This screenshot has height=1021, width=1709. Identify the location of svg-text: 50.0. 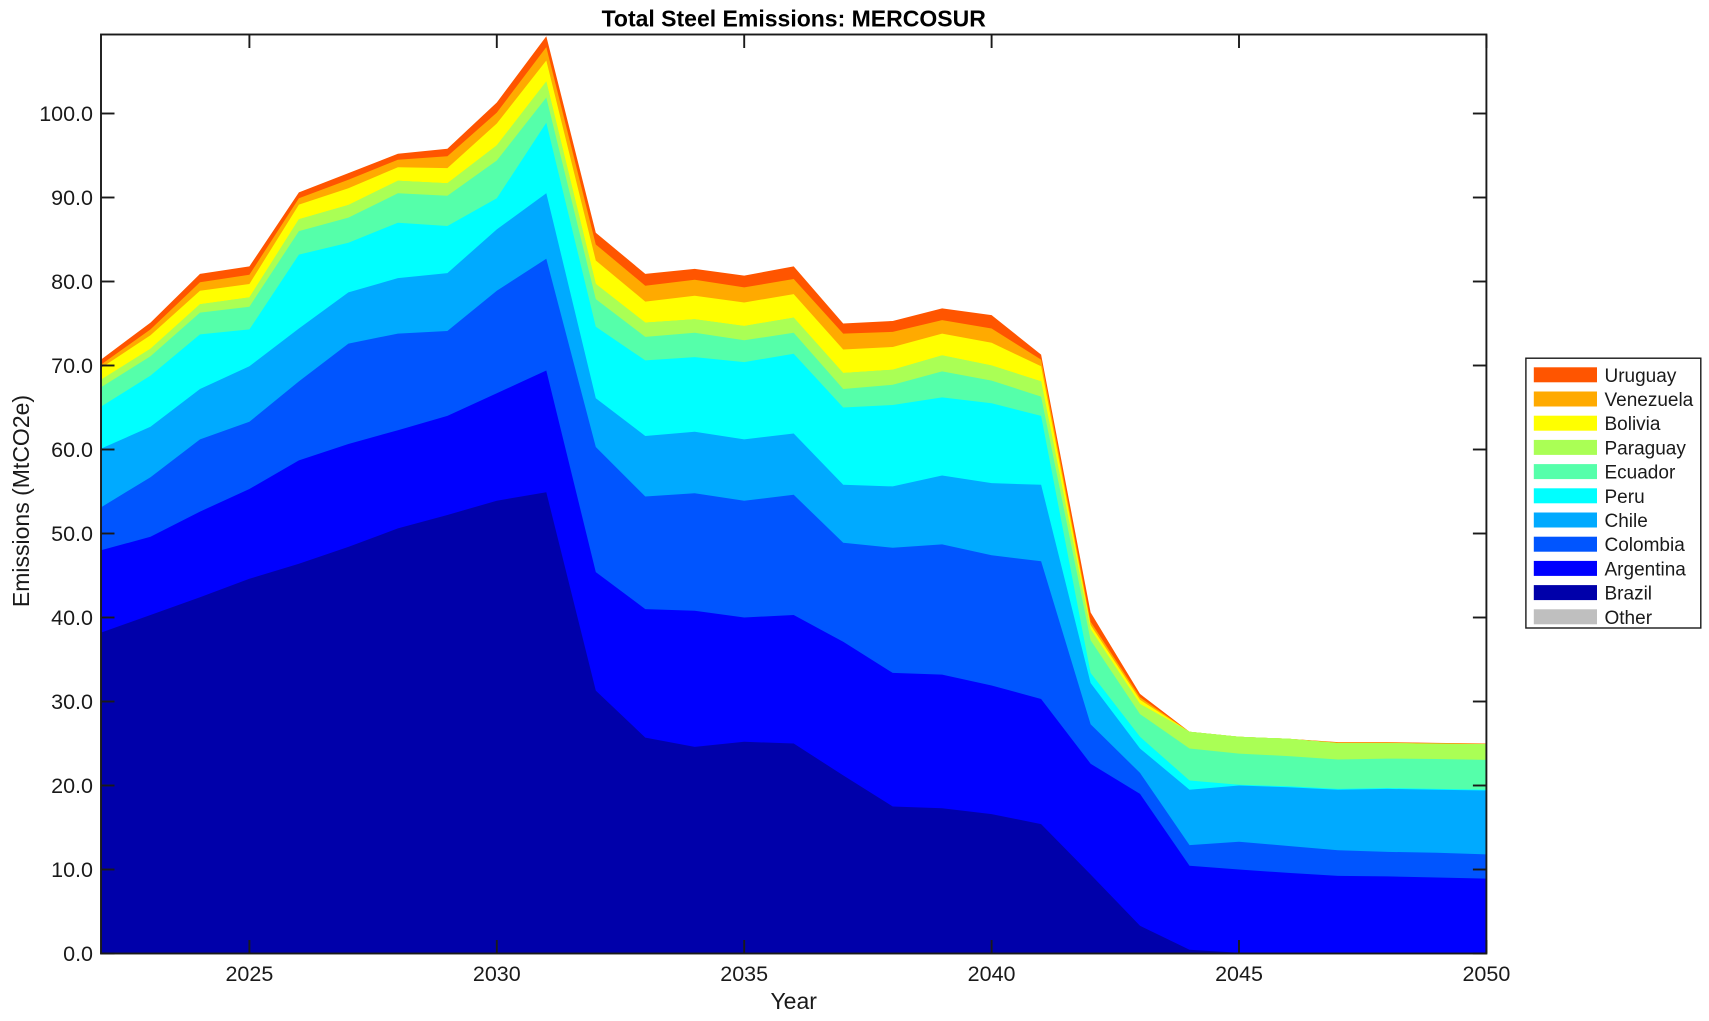
(72, 534).